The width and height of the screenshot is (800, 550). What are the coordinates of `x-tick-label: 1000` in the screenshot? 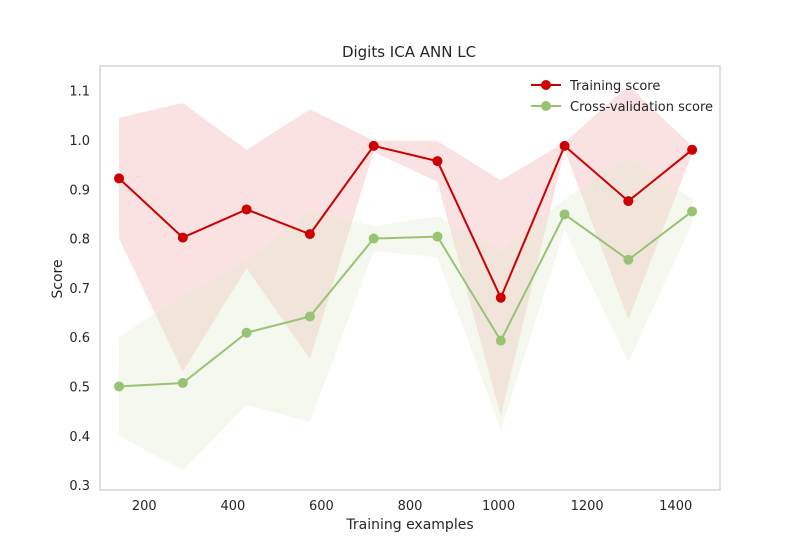 It's located at (498, 506).